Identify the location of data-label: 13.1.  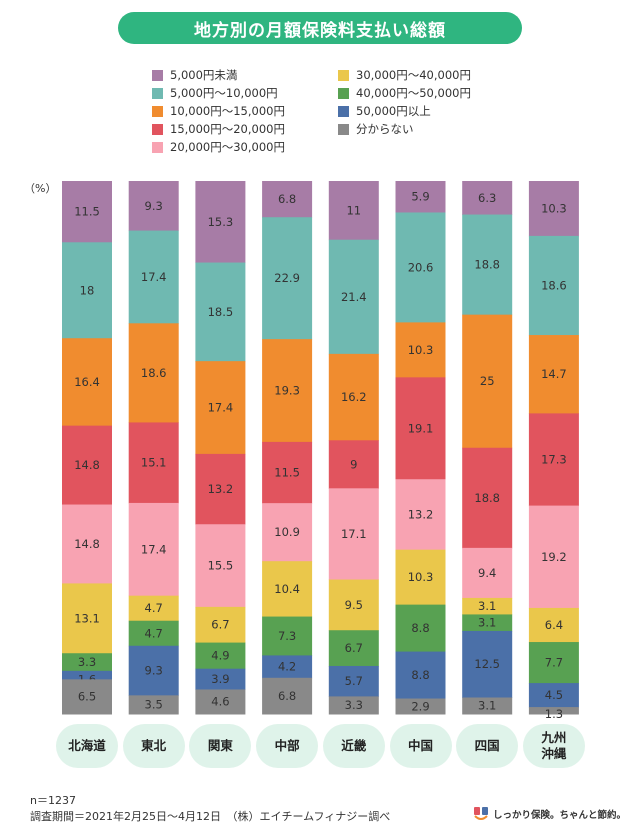
(87, 618).